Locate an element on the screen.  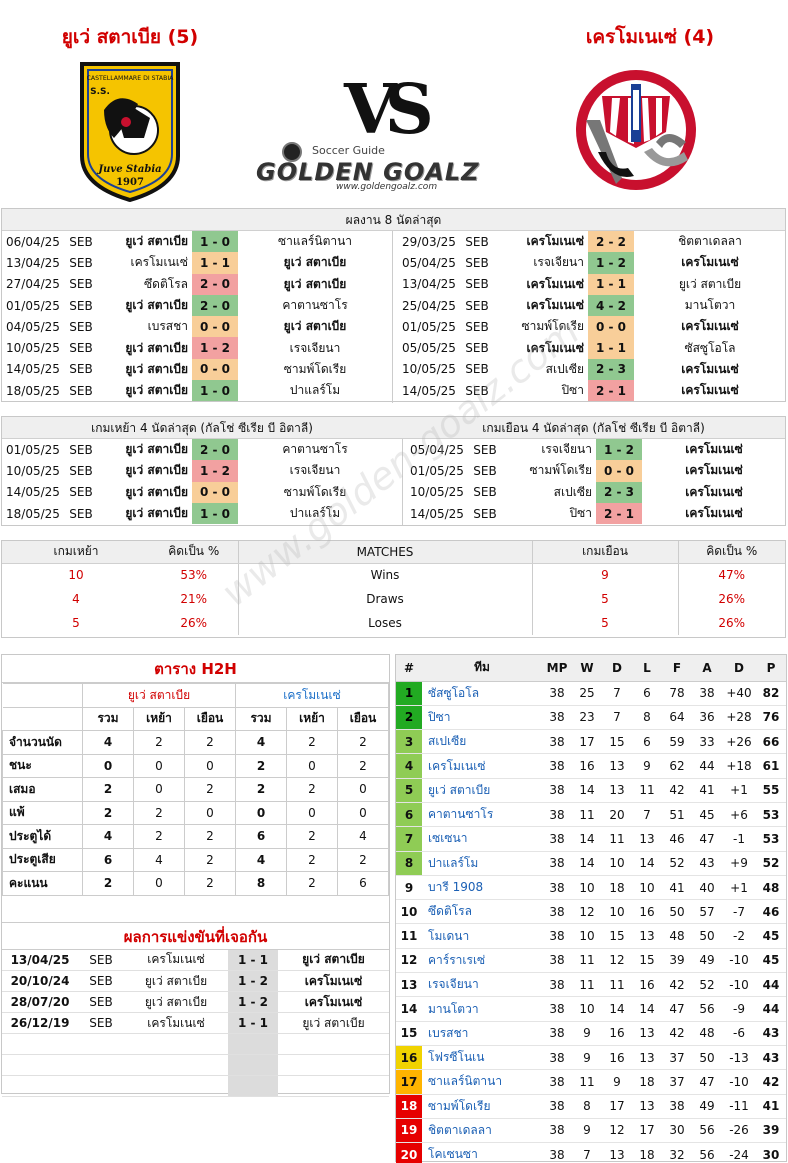
standings-row: 5 ยูเว่ สตาเบีย 38 14 13 11 42 41 +1 55 is located at coordinates (591, 790).